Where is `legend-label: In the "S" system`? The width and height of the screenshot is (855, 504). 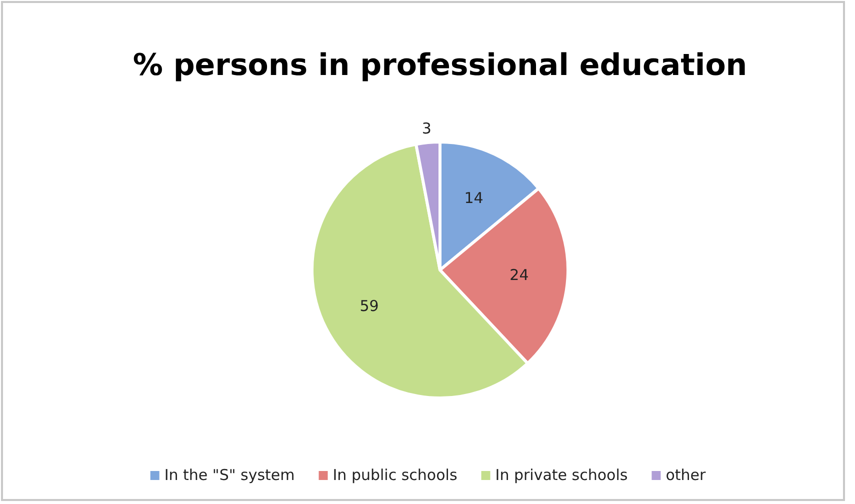 legend-label: In the "S" system is located at coordinates (229, 475).